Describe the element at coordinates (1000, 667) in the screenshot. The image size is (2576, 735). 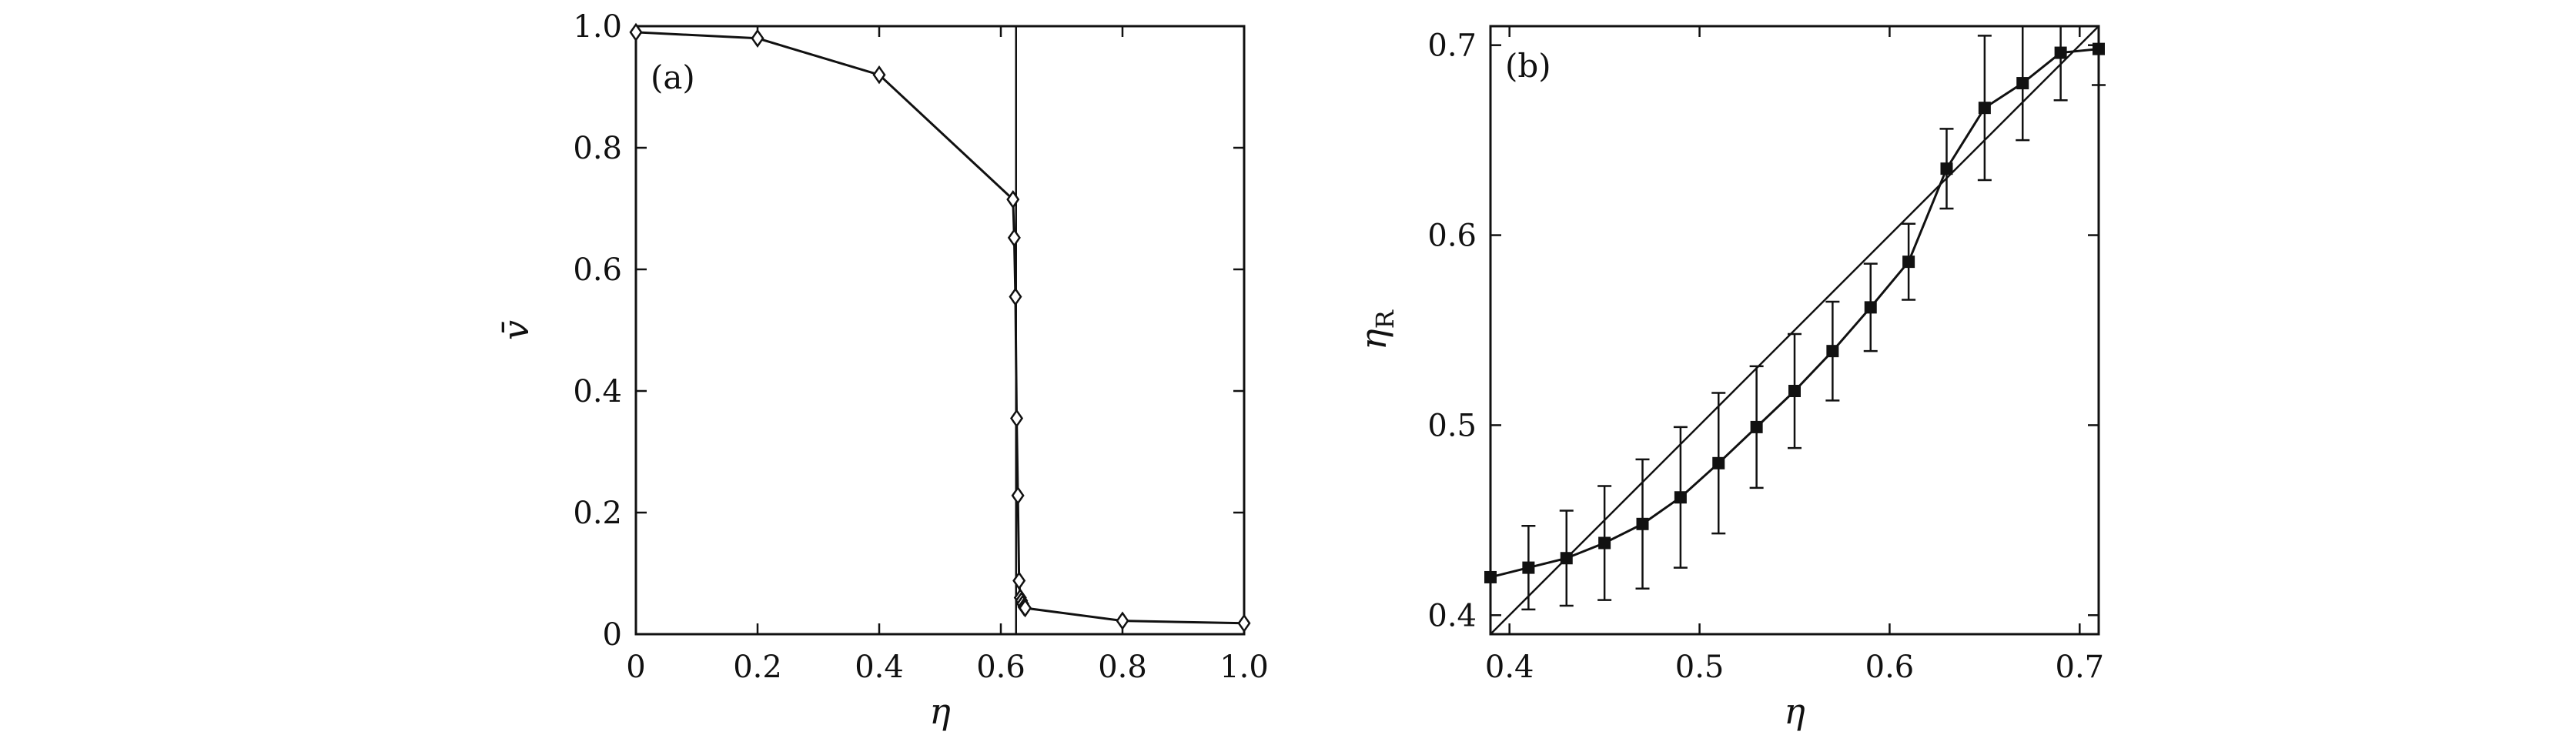
I see `panel-a-x-tick-label: 0.6` at that location.